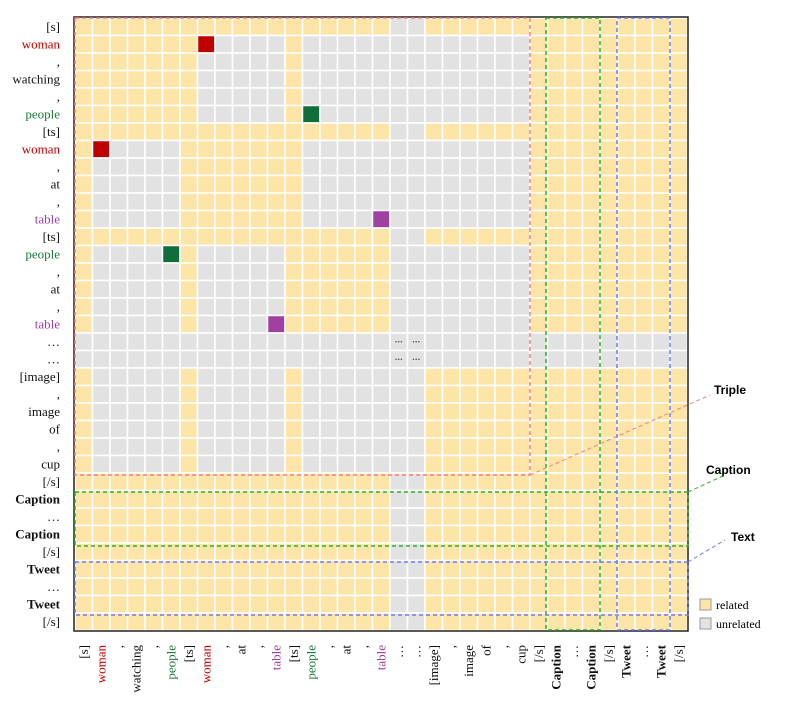 This screenshot has width=789, height=707. I want to click on column-label: cup, so click(520, 654).